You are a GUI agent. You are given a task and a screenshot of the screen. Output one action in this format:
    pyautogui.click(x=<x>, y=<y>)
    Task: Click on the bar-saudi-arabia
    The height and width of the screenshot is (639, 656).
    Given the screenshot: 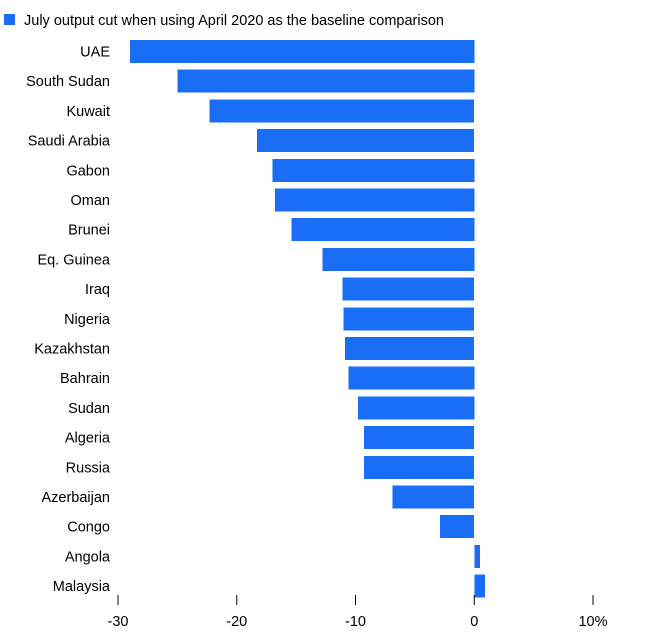 What is the action you would take?
    pyautogui.click(x=365, y=141)
    